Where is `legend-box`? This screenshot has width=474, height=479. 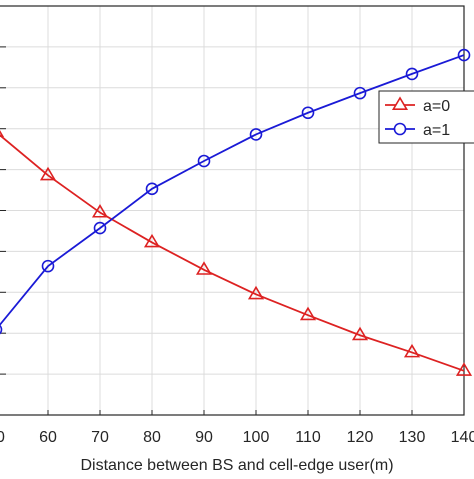 legend-box is located at coordinates (426, 117).